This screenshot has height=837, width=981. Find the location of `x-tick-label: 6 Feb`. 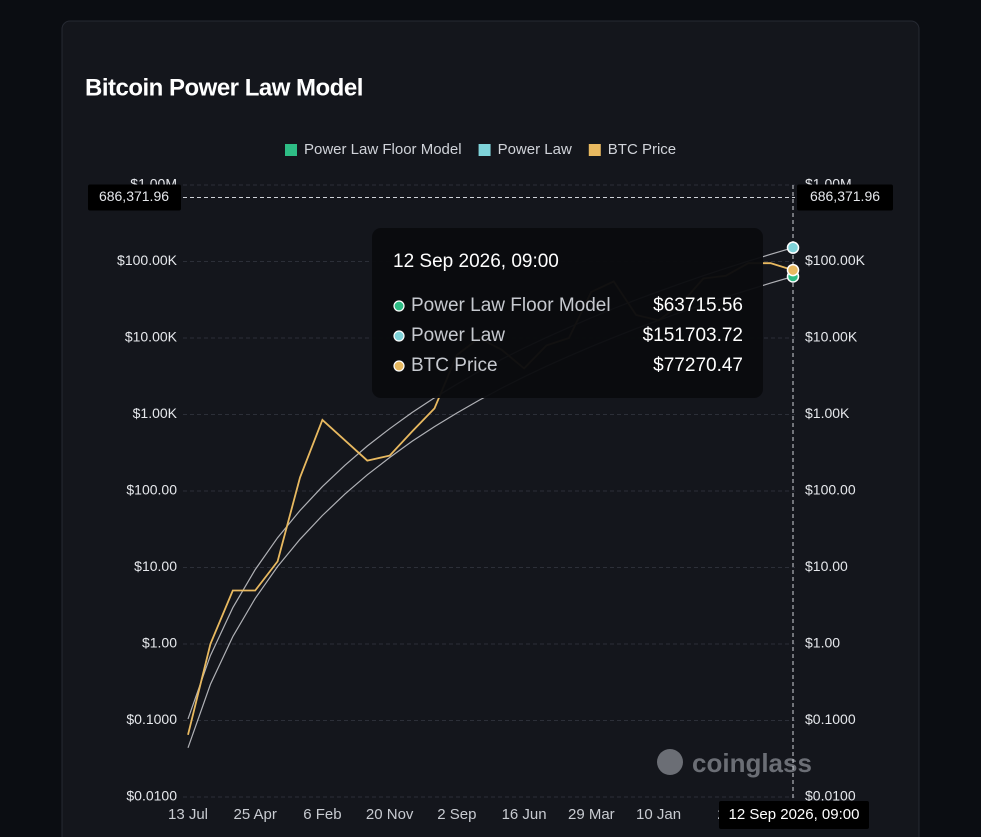

x-tick-label: 6 Feb is located at coordinates (322, 814).